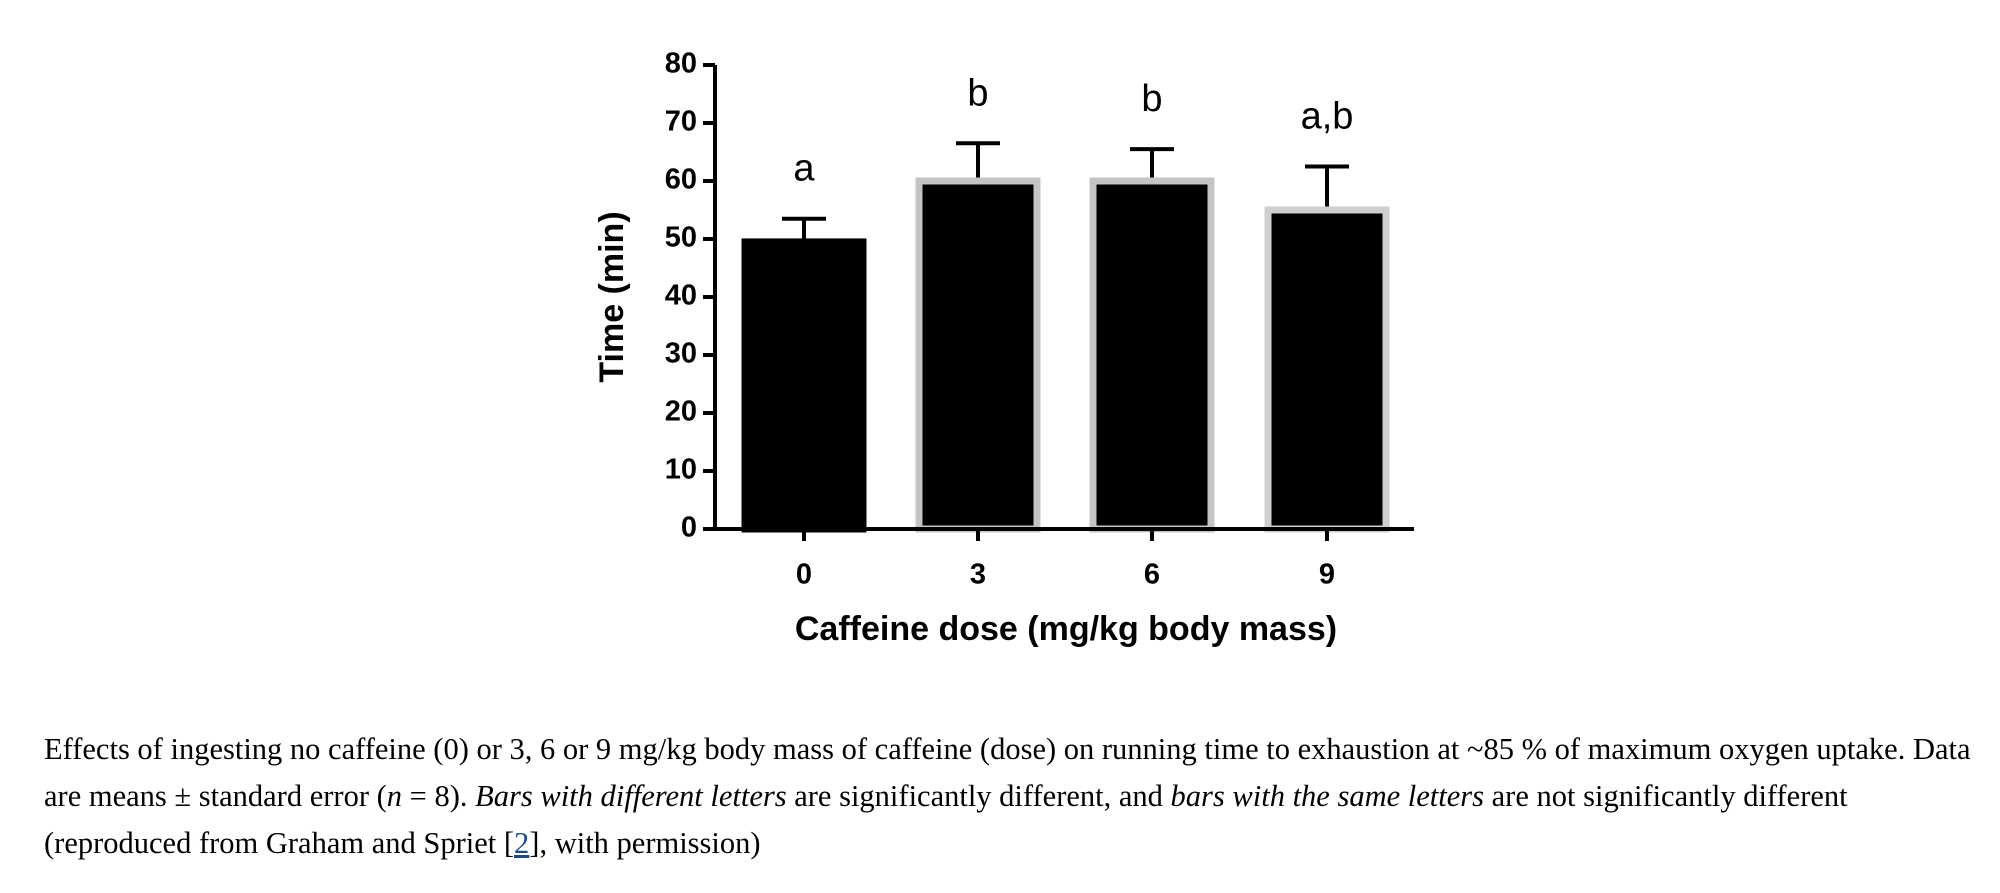 This screenshot has width=2000, height=893. What do you see at coordinates (681, 180) in the screenshot?
I see `y-tick-label: 60` at bounding box center [681, 180].